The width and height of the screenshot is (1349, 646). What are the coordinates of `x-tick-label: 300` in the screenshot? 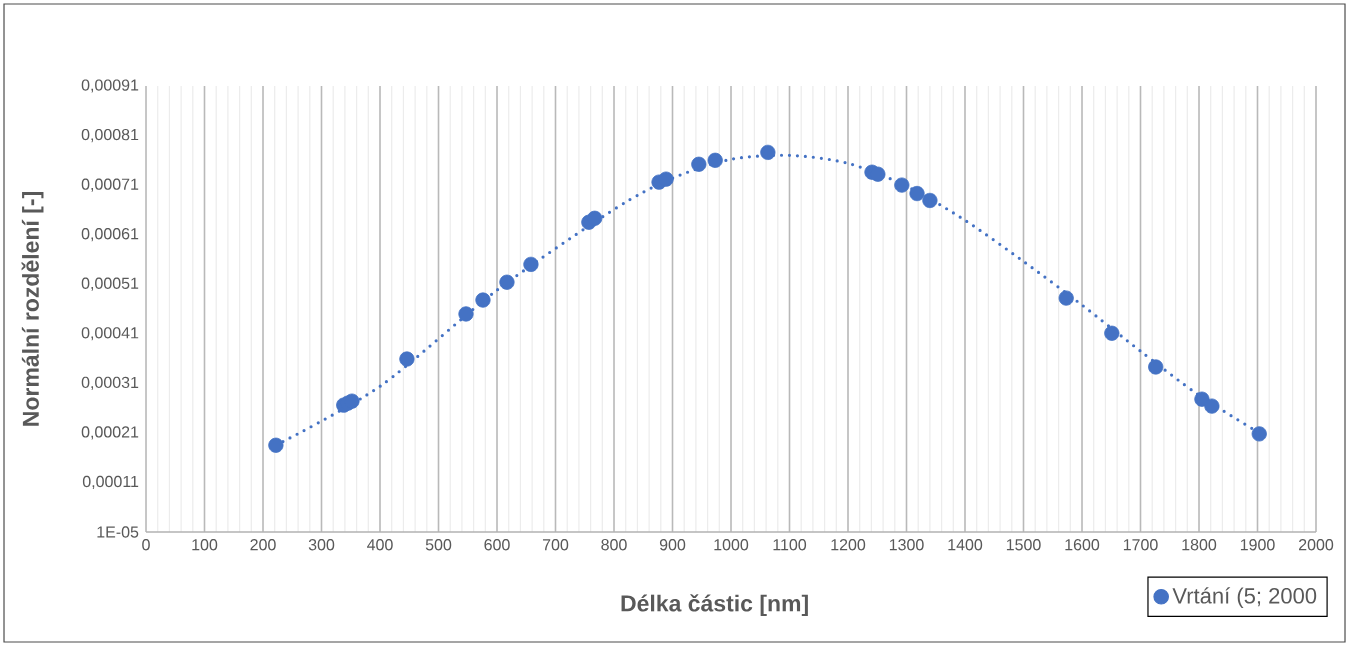 It's located at (321, 545).